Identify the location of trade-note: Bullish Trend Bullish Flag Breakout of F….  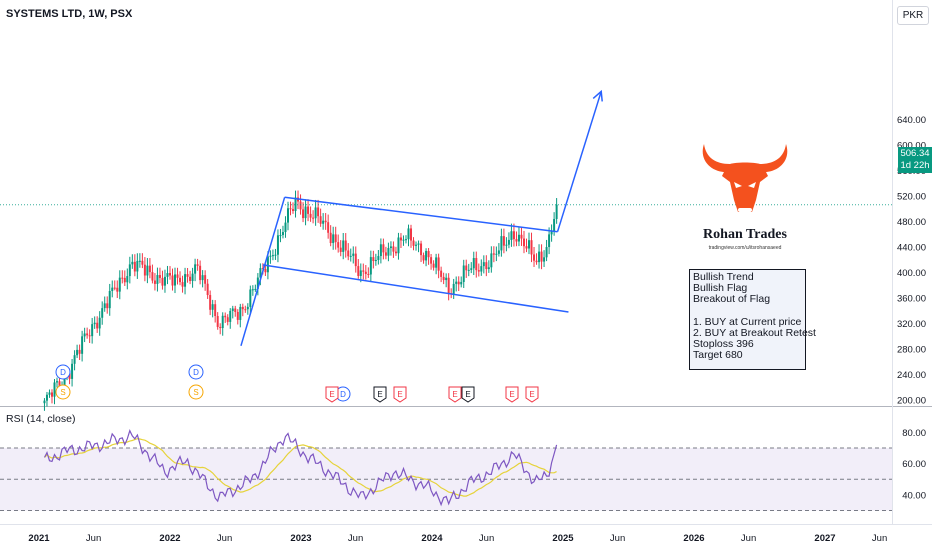
(752, 319).